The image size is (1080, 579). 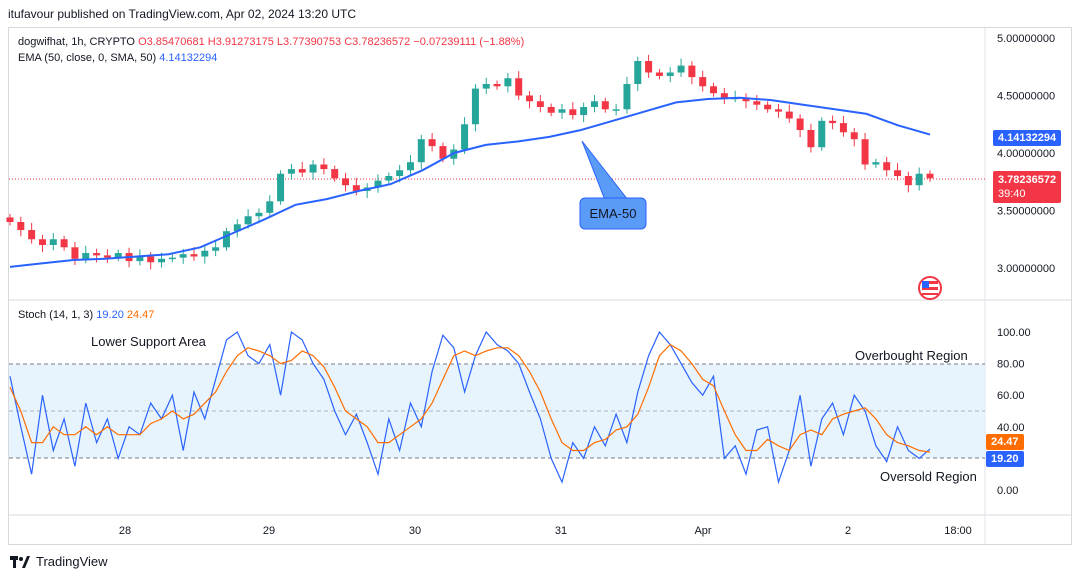 I want to click on stoch-label: Stoch (14, 1, 3), so click(x=56, y=315).